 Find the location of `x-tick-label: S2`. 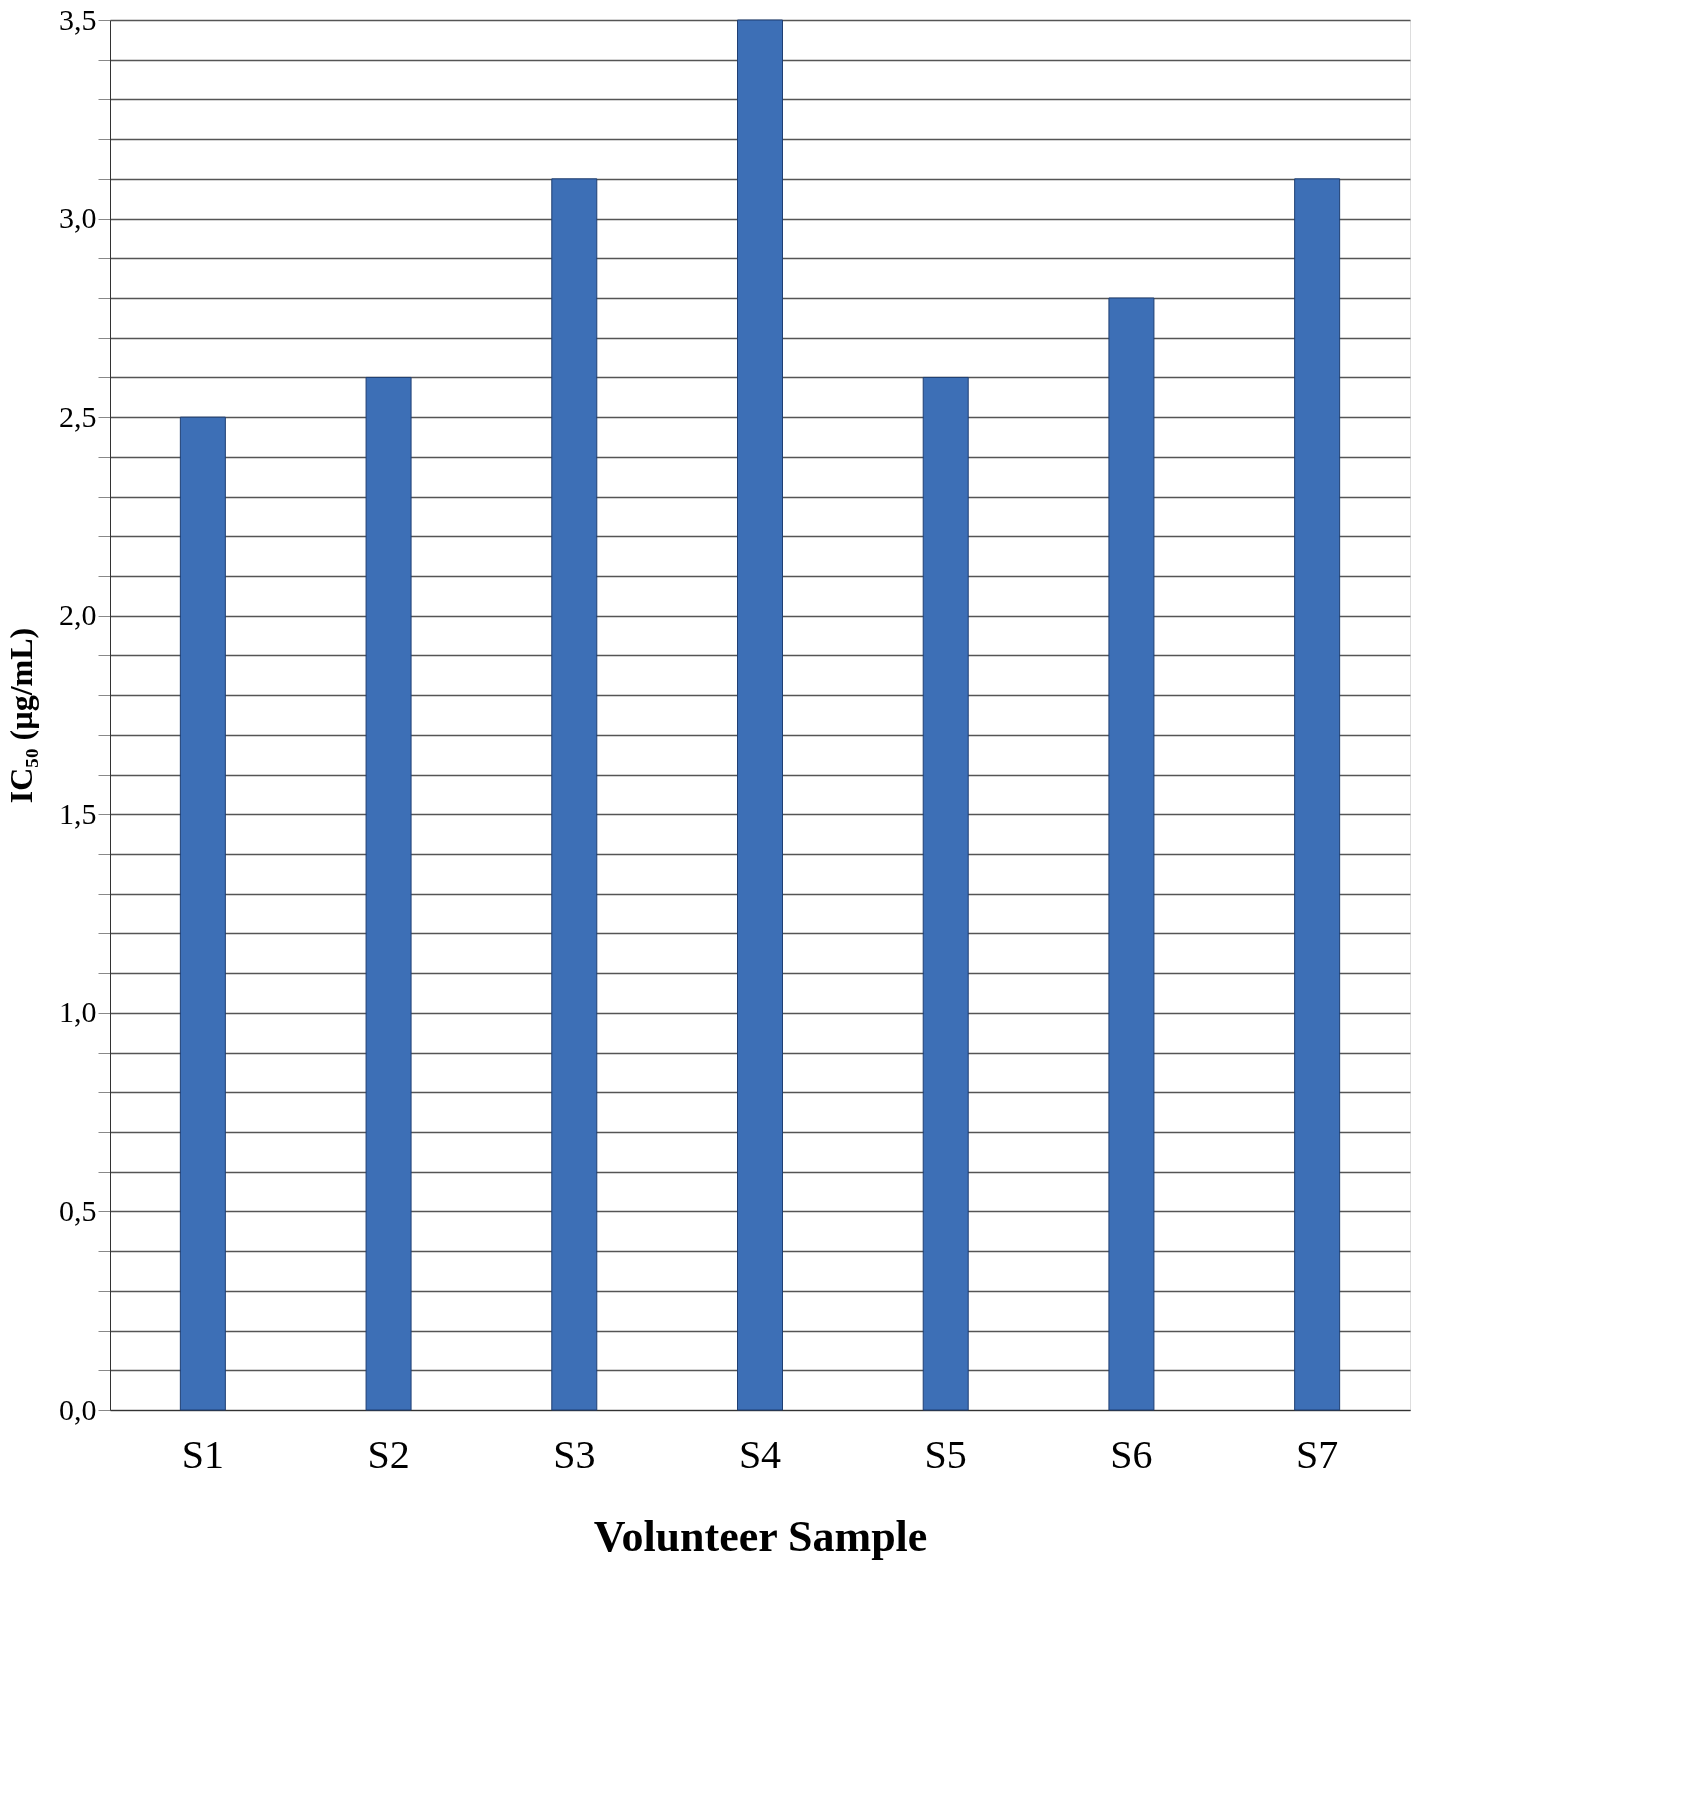

x-tick-label: S2 is located at coordinates (388, 1454).